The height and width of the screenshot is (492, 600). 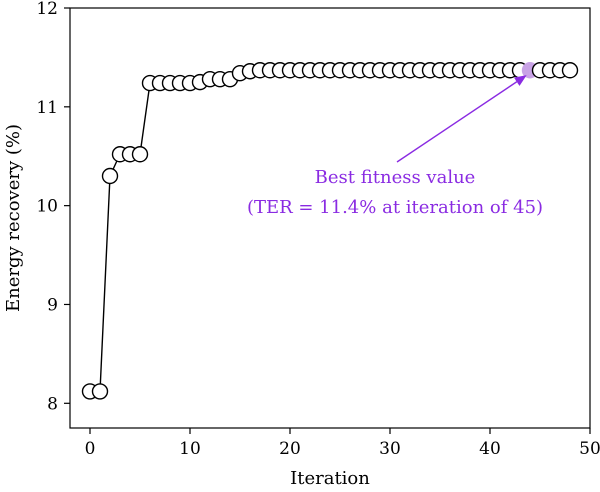 What do you see at coordinates (13, 218) in the screenshot?
I see `y-axis-title: Energy recovery (%)` at bounding box center [13, 218].